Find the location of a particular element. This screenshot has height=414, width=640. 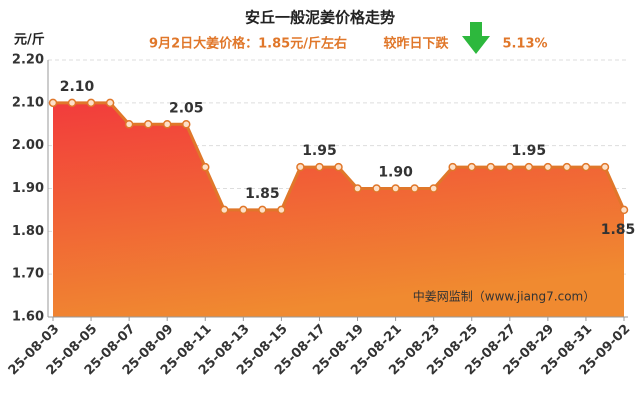

data-label: 2.10 is located at coordinates (77, 87).